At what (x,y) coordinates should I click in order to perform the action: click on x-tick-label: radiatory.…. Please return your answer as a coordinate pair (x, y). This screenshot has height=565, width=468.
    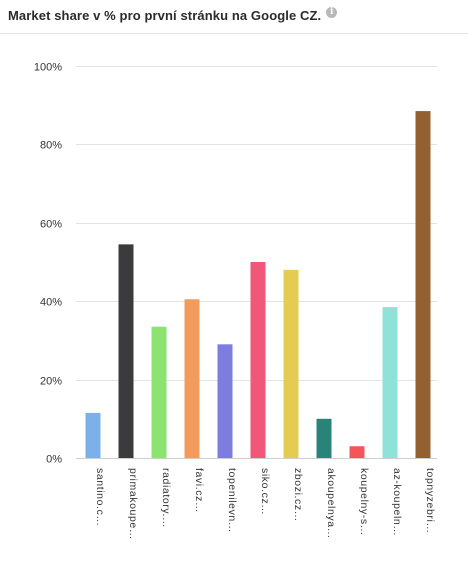
    Looking at the image, I should click on (166, 498).